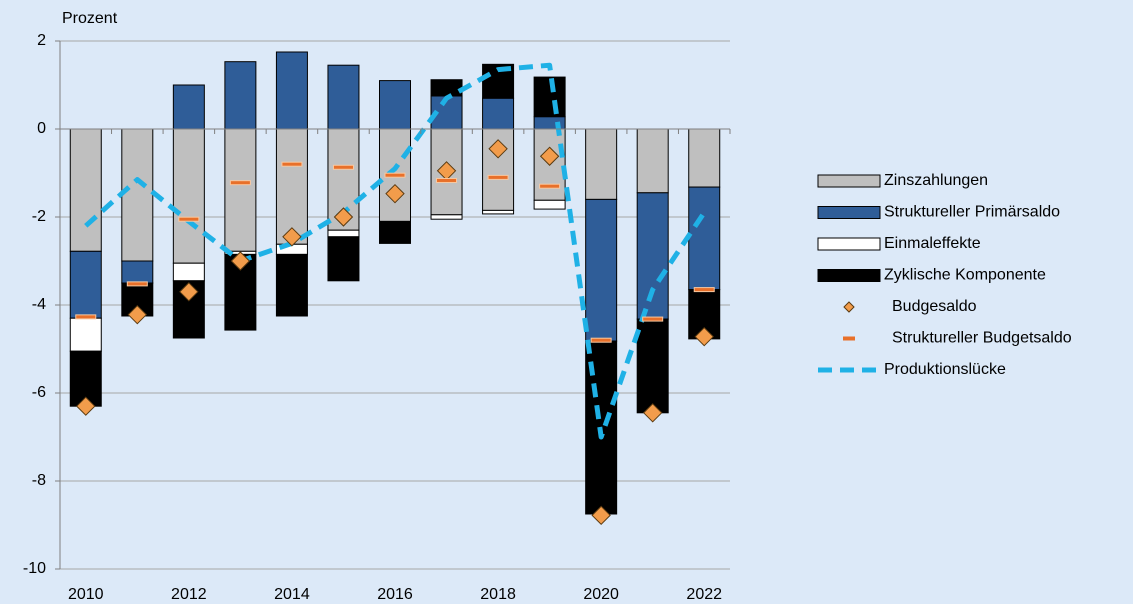 Image resolution: width=1133 pixels, height=604 pixels. Describe the element at coordinates (395, 594) in the screenshot. I see `x-tick-label: 2016` at that location.